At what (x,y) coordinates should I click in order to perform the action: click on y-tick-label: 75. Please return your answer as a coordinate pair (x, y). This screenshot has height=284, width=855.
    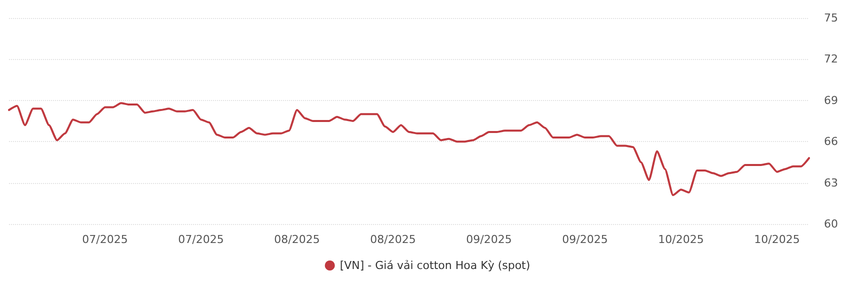
    Looking at the image, I should click on (831, 18).